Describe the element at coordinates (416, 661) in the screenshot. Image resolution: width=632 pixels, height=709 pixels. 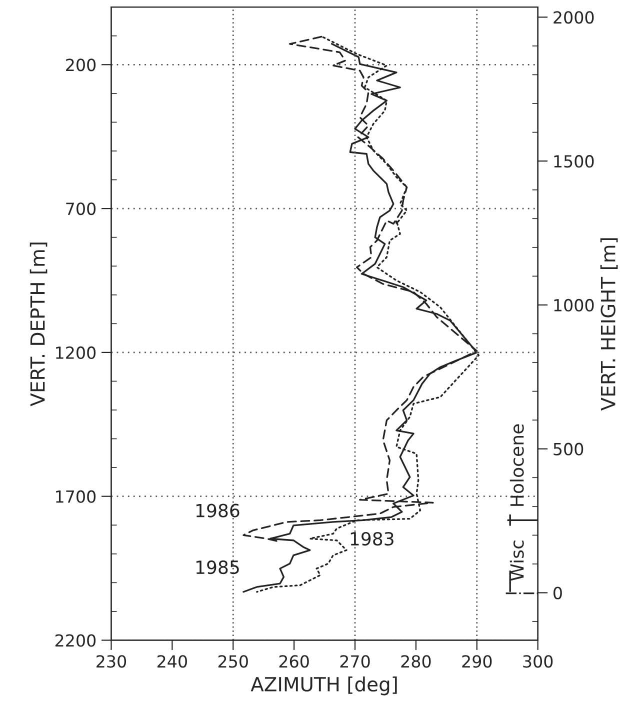
I see `x-tick-label: 280` at that location.